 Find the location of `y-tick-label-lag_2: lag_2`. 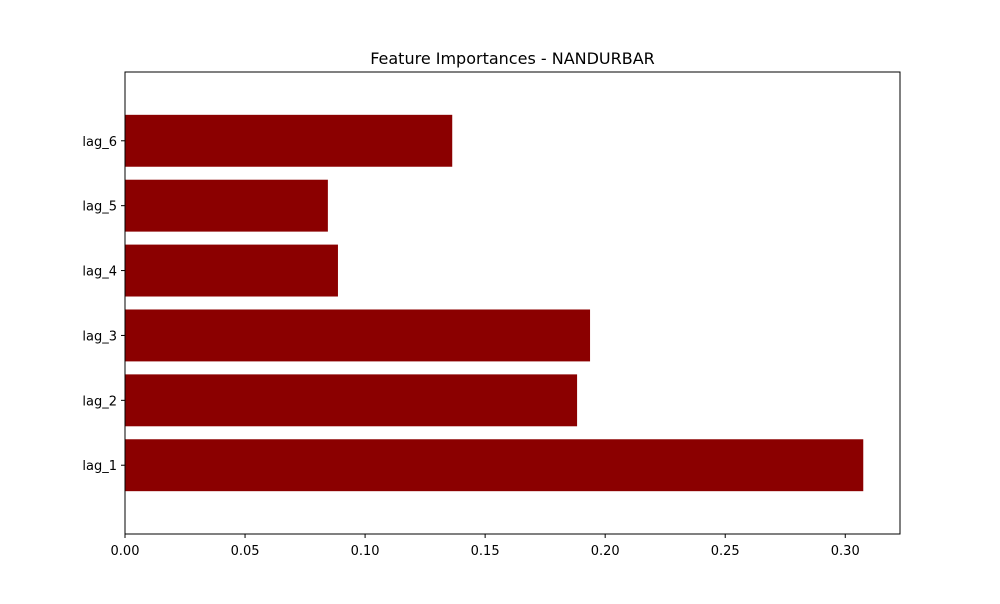

y-tick-label-lag_2: lag_2 is located at coordinates (99, 401).